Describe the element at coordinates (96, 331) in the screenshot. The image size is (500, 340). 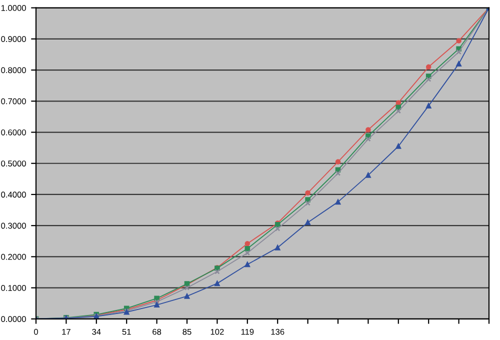
I see `x-tick-label: 34` at that location.